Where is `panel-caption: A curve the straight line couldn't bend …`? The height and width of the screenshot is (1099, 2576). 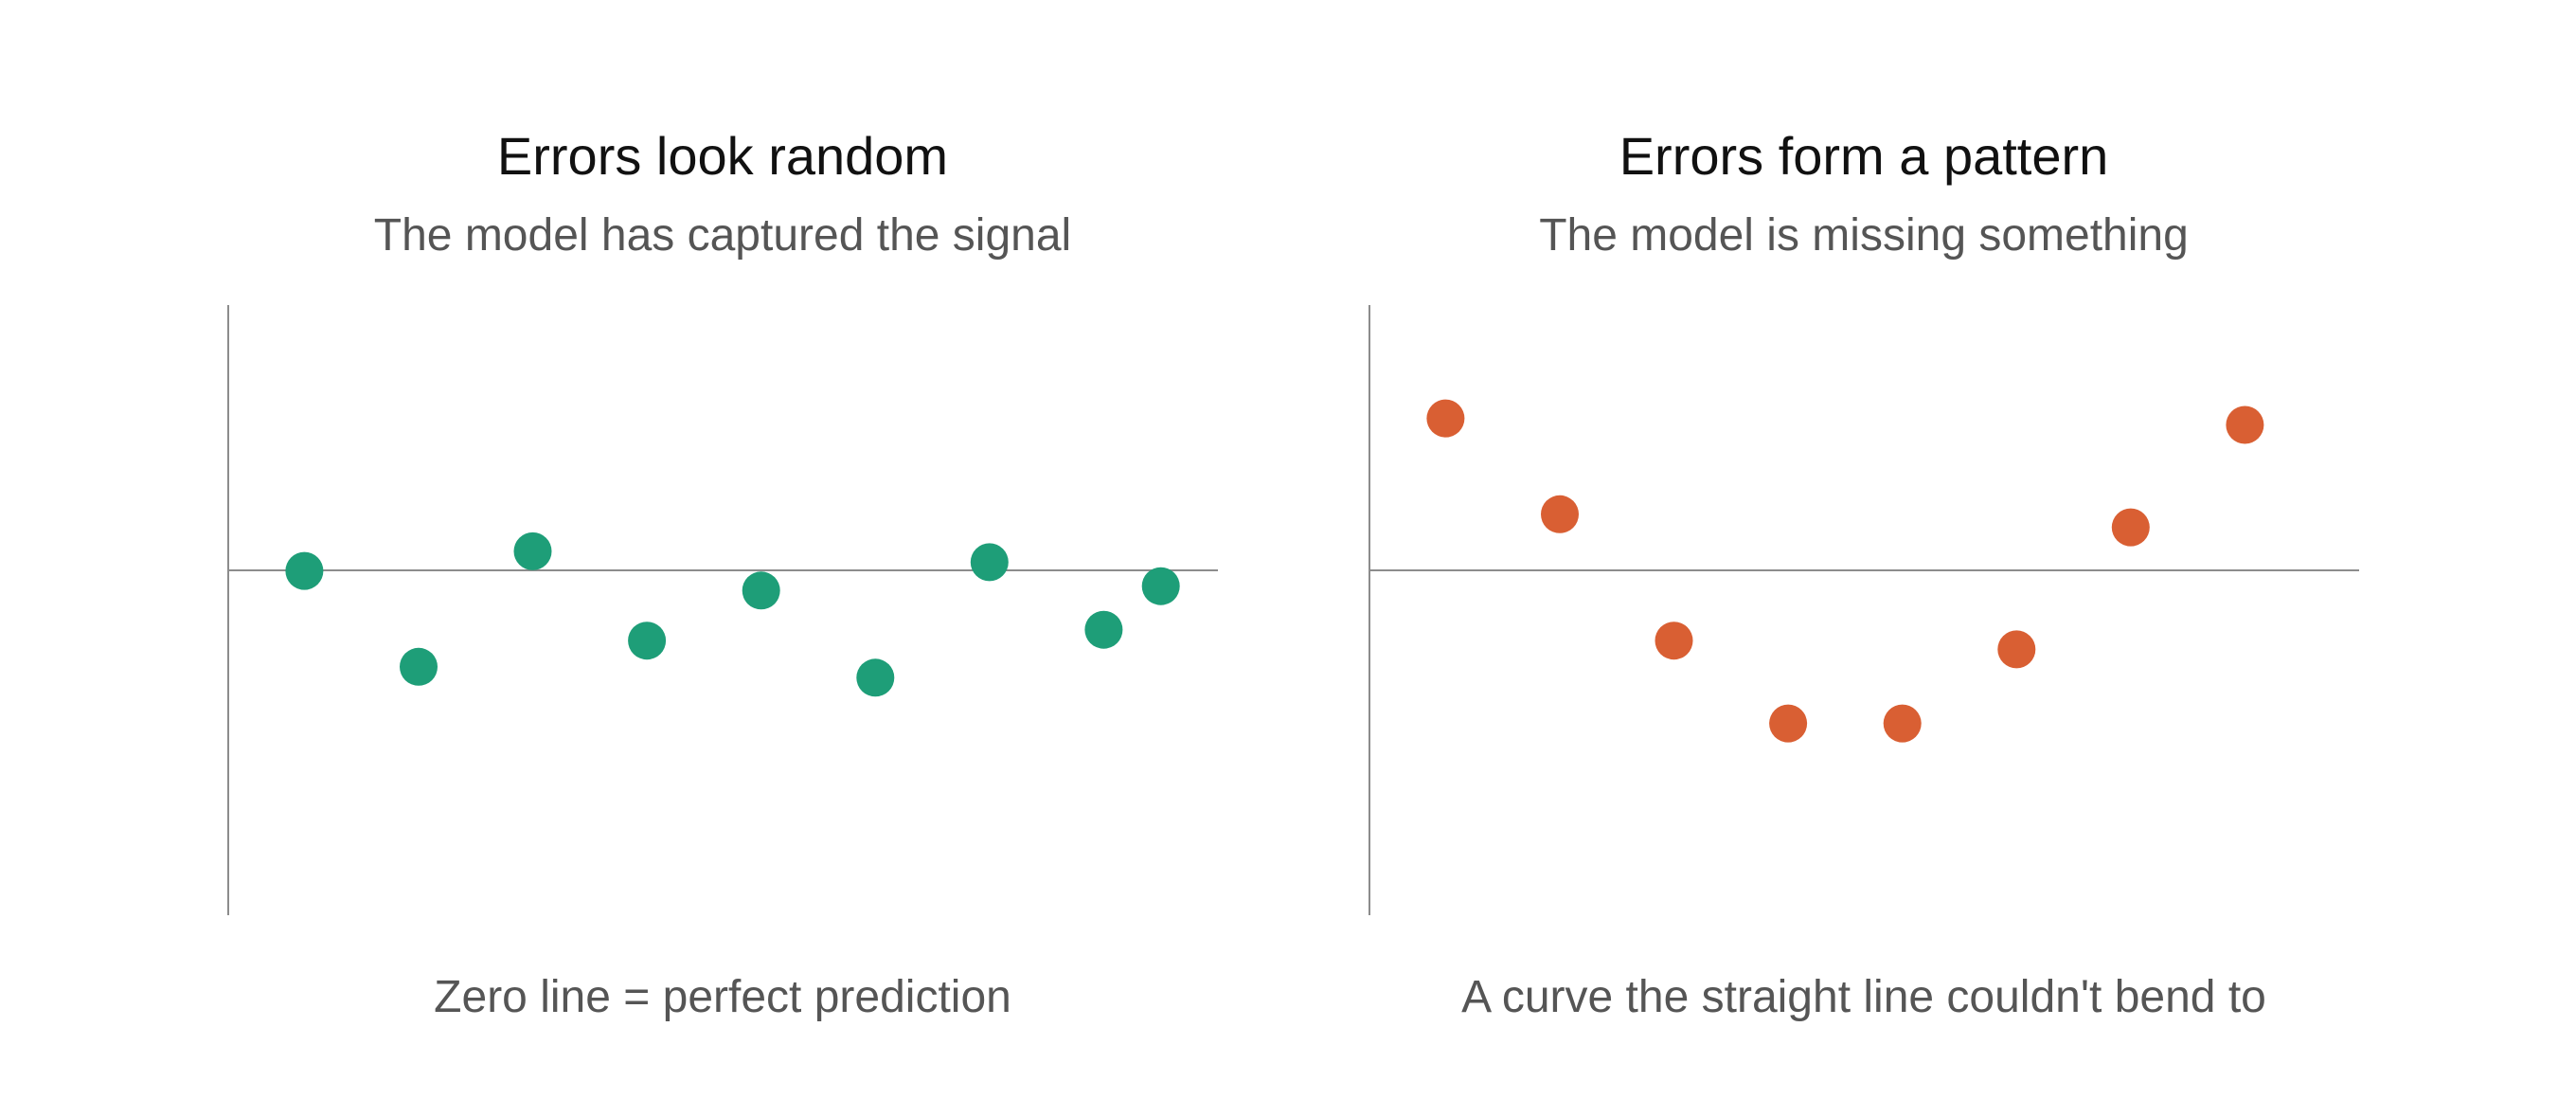 panel-caption: A curve the straight line couldn't bend … is located at coordinates (1863, 997).